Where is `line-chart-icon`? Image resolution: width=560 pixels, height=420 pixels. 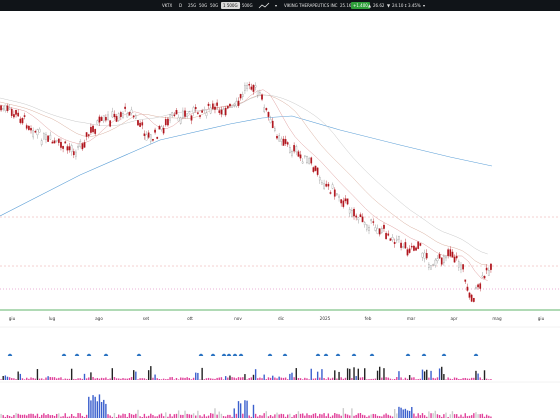 line-chart-icon is located at coordinates (264, 5).